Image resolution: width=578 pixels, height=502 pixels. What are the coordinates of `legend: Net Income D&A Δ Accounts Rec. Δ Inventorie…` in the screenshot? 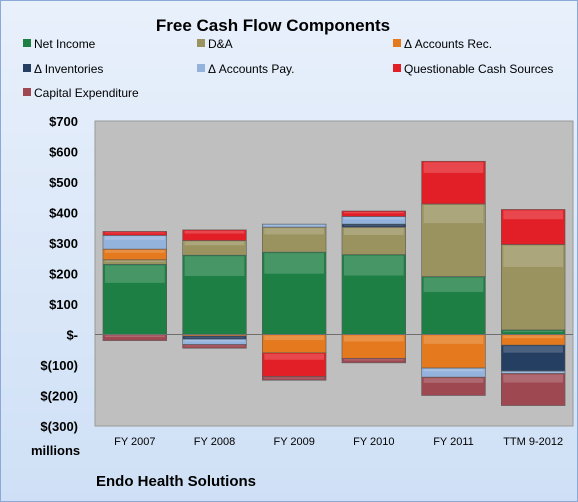 It's located at (288, 68).